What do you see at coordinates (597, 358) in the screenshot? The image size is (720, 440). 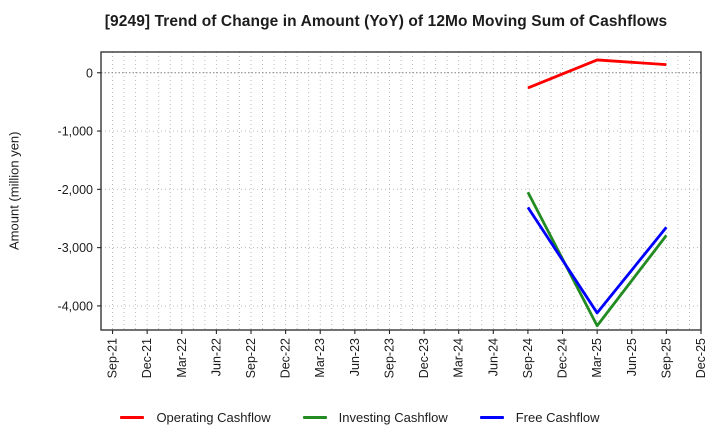 I see `x-tick-label: Mar-25` at bounding box center [597, 358].